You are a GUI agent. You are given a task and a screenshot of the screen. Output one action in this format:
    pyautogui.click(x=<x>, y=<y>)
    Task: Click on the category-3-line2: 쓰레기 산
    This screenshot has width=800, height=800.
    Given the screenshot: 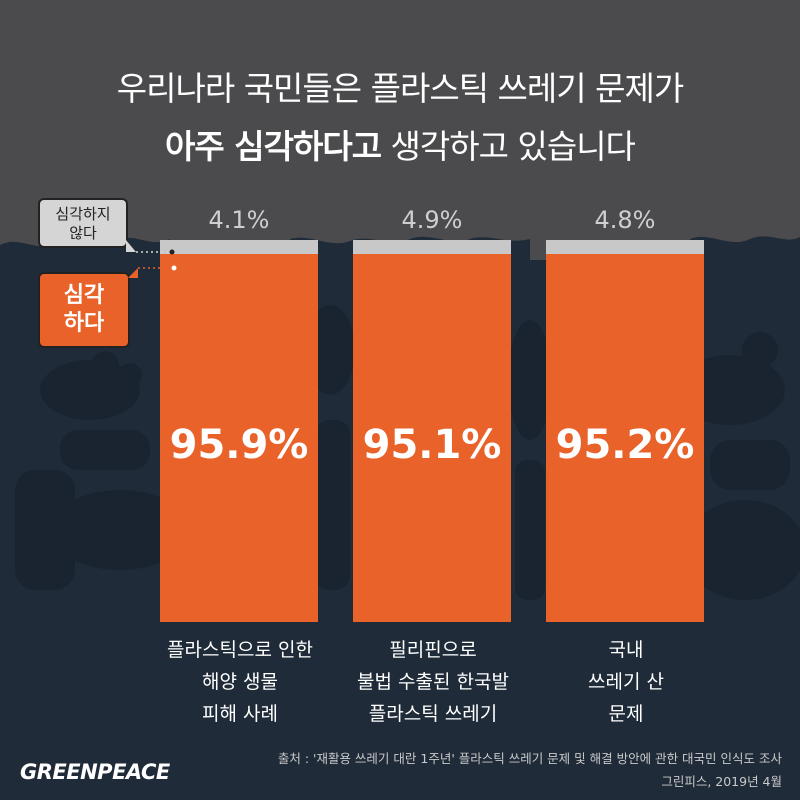 What is the action you would take?
    pyautogui.click(x=626, y=682)
    